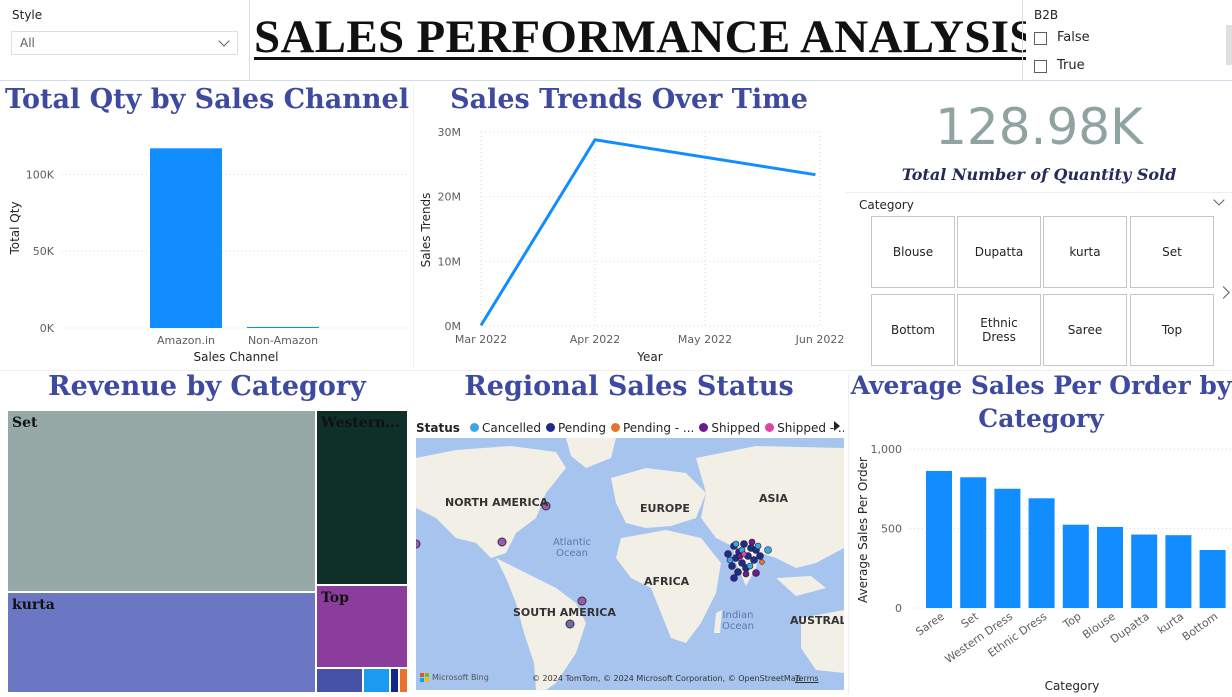 The image size is (1232, 697). I want to click on trend-y-tick: 10M, so click(450, 261).